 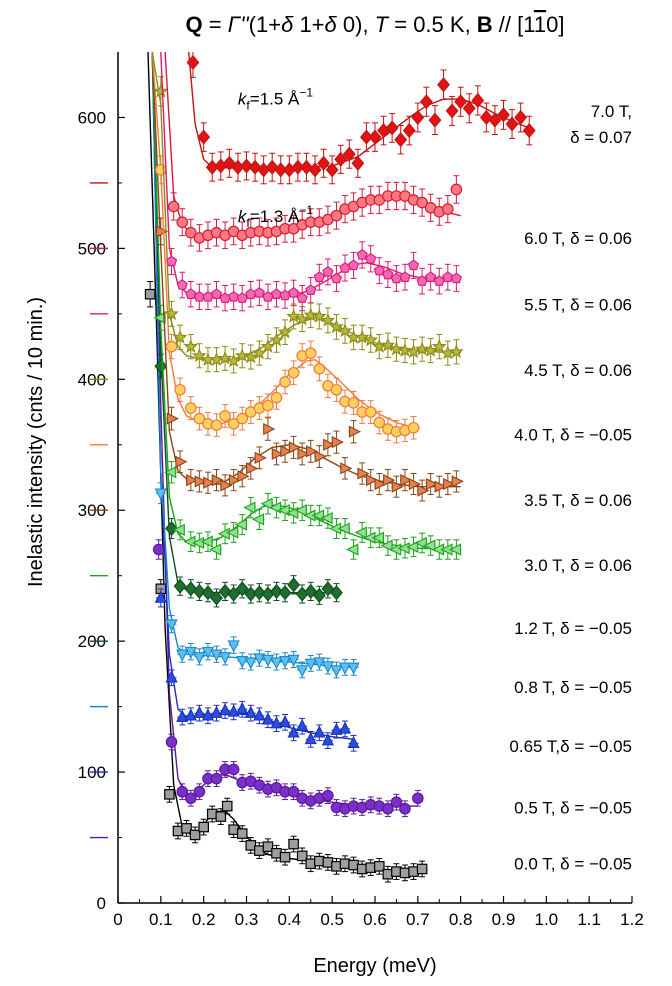 What do you see at coordinates (313, 152) in the screenshot?
I see `series-group` at bounding box center [313, 152].